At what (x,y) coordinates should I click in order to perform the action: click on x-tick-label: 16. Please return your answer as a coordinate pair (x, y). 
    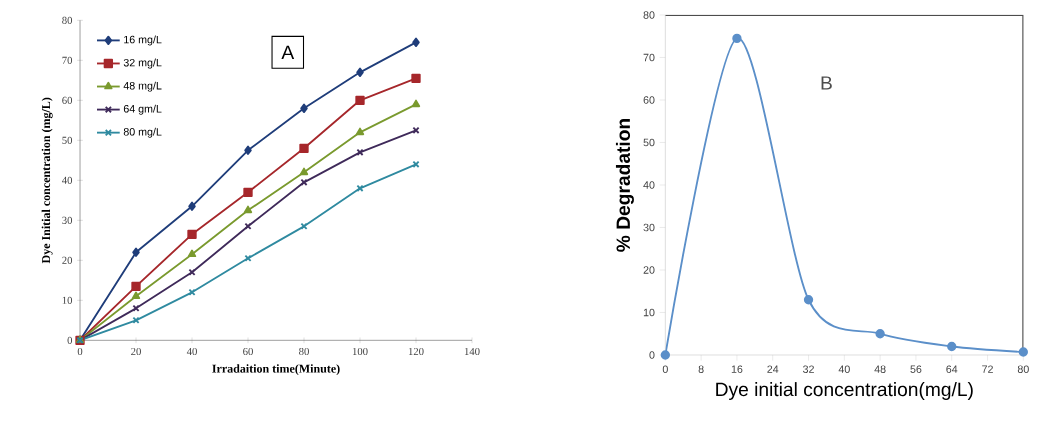
    Looking at the image, I should click on (737, 369).